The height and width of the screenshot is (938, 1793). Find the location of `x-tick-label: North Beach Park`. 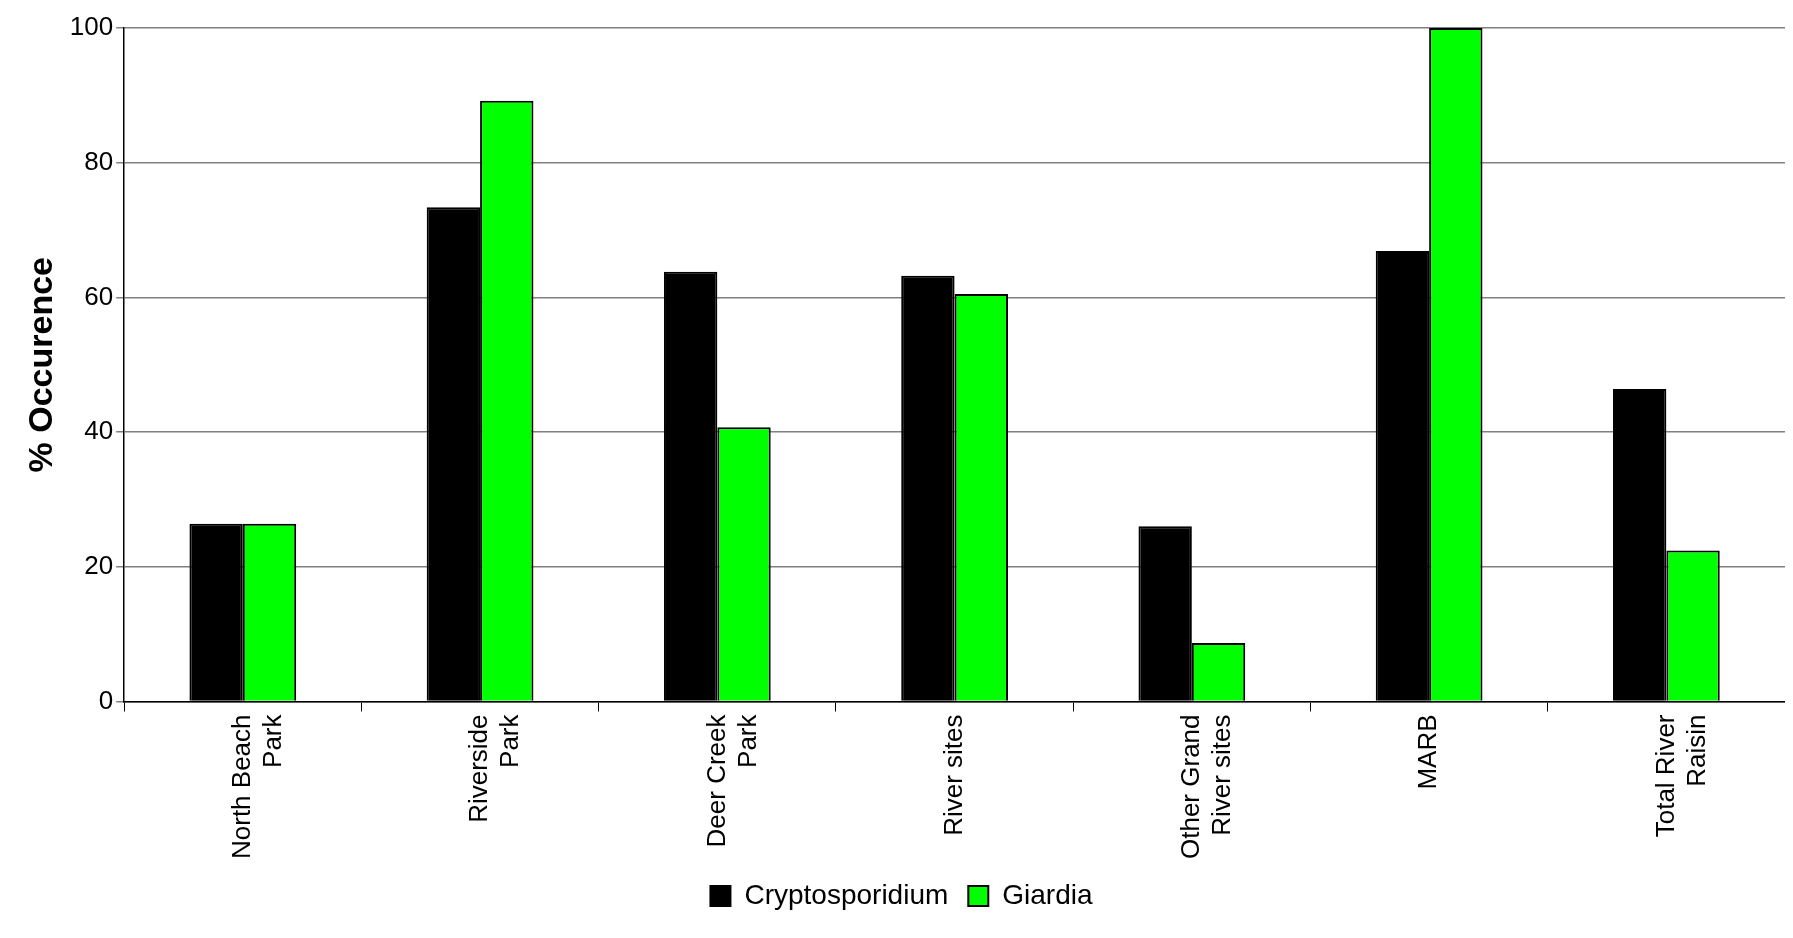

x-tick-label: North Beach Park is located at coordinates (256, 786).